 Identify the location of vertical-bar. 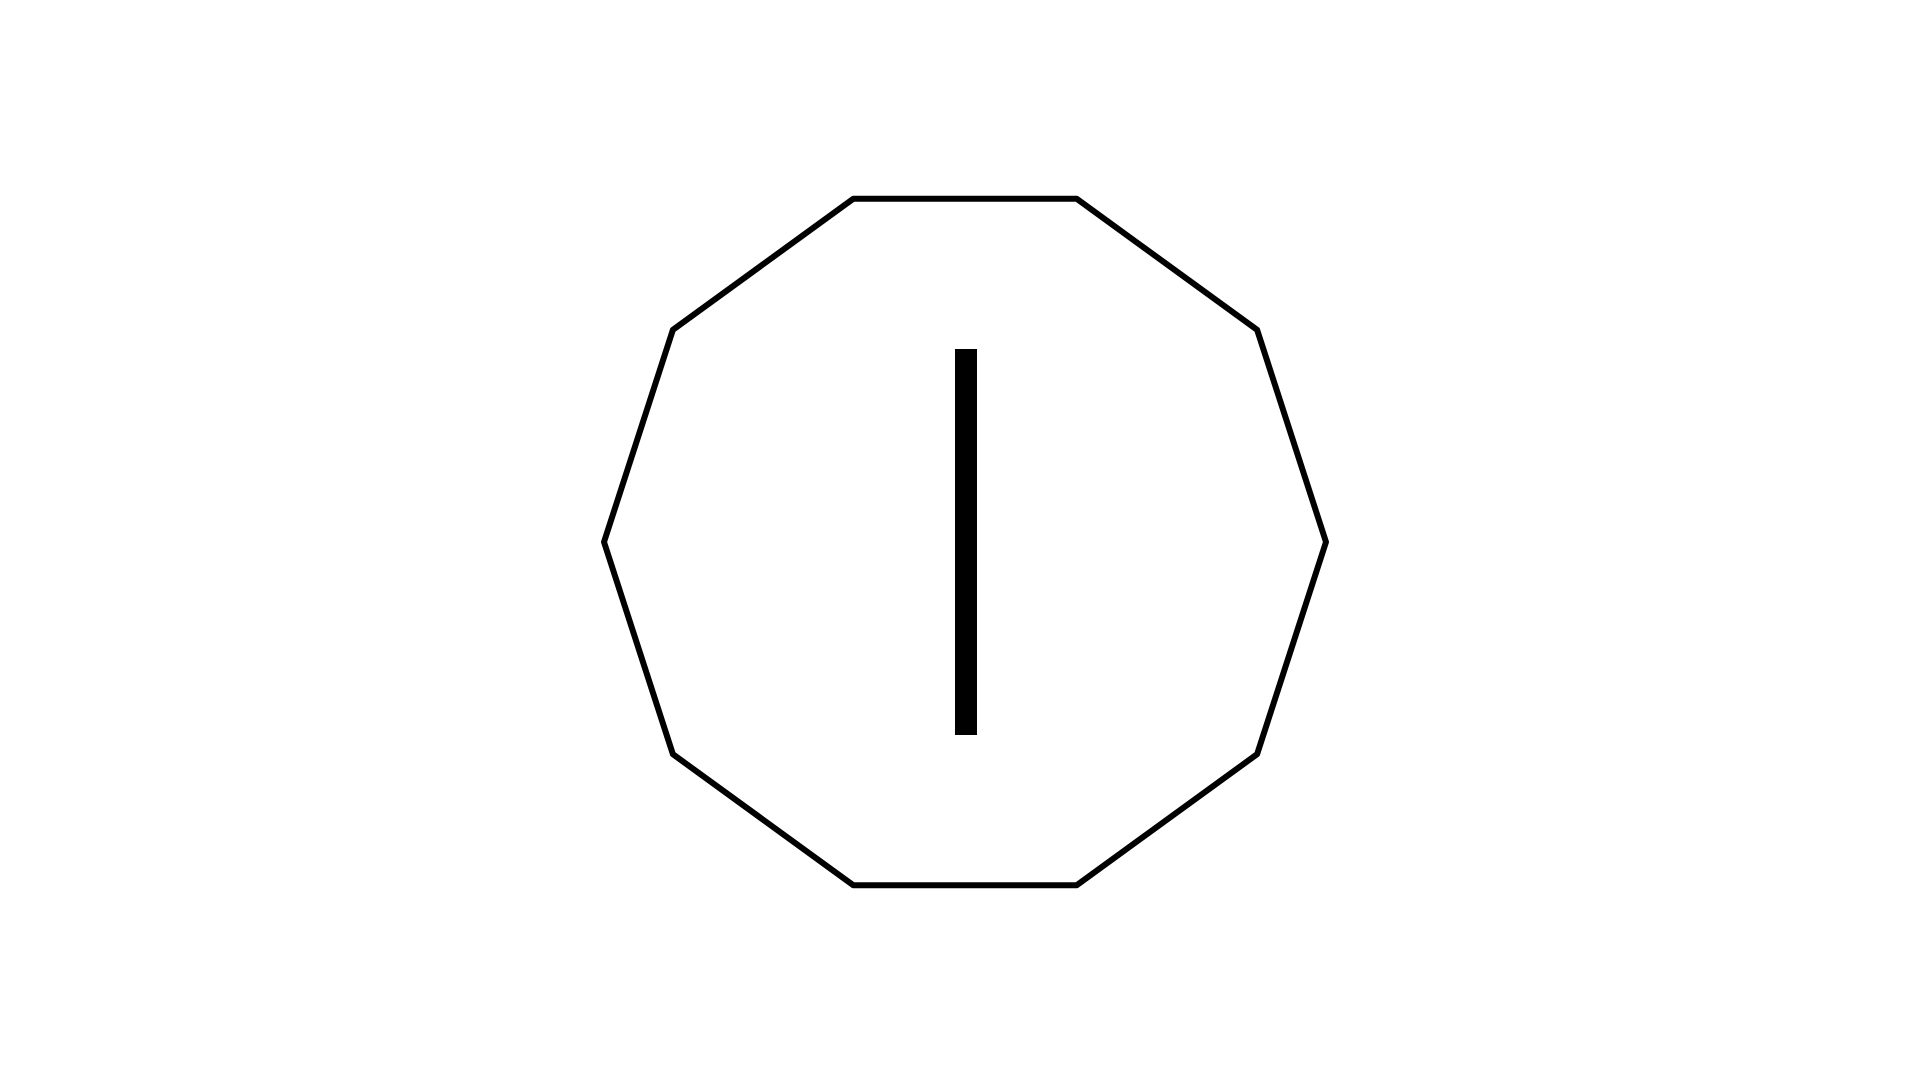
(966, 542).